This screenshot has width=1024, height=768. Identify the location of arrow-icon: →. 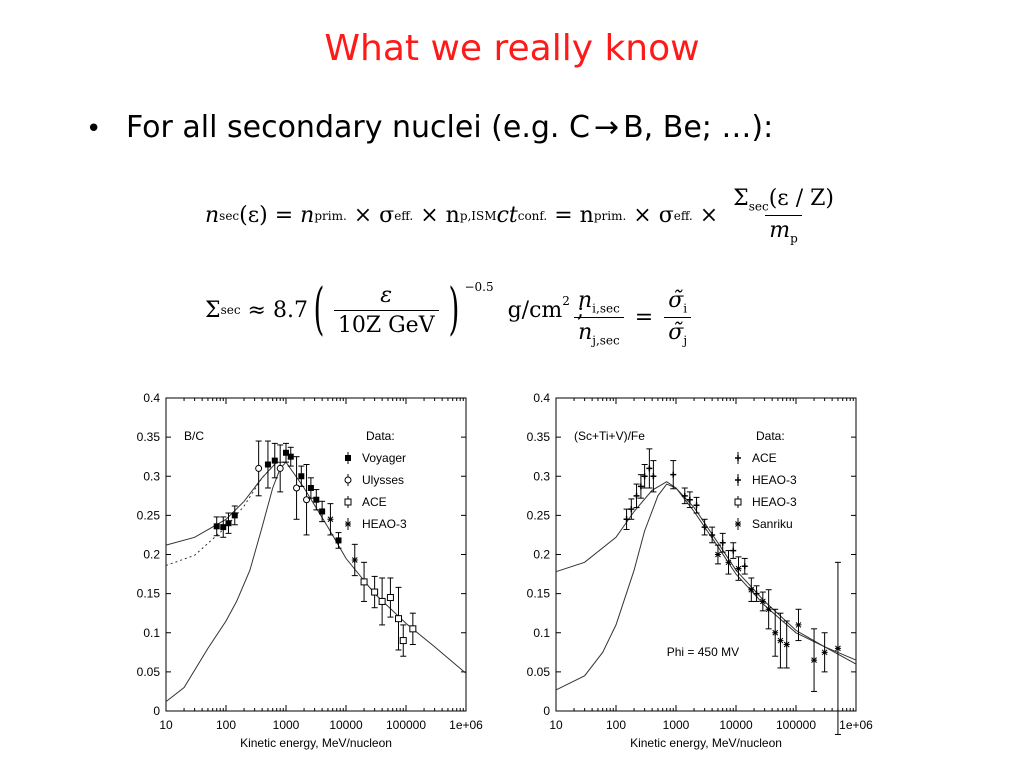
(606, 127).